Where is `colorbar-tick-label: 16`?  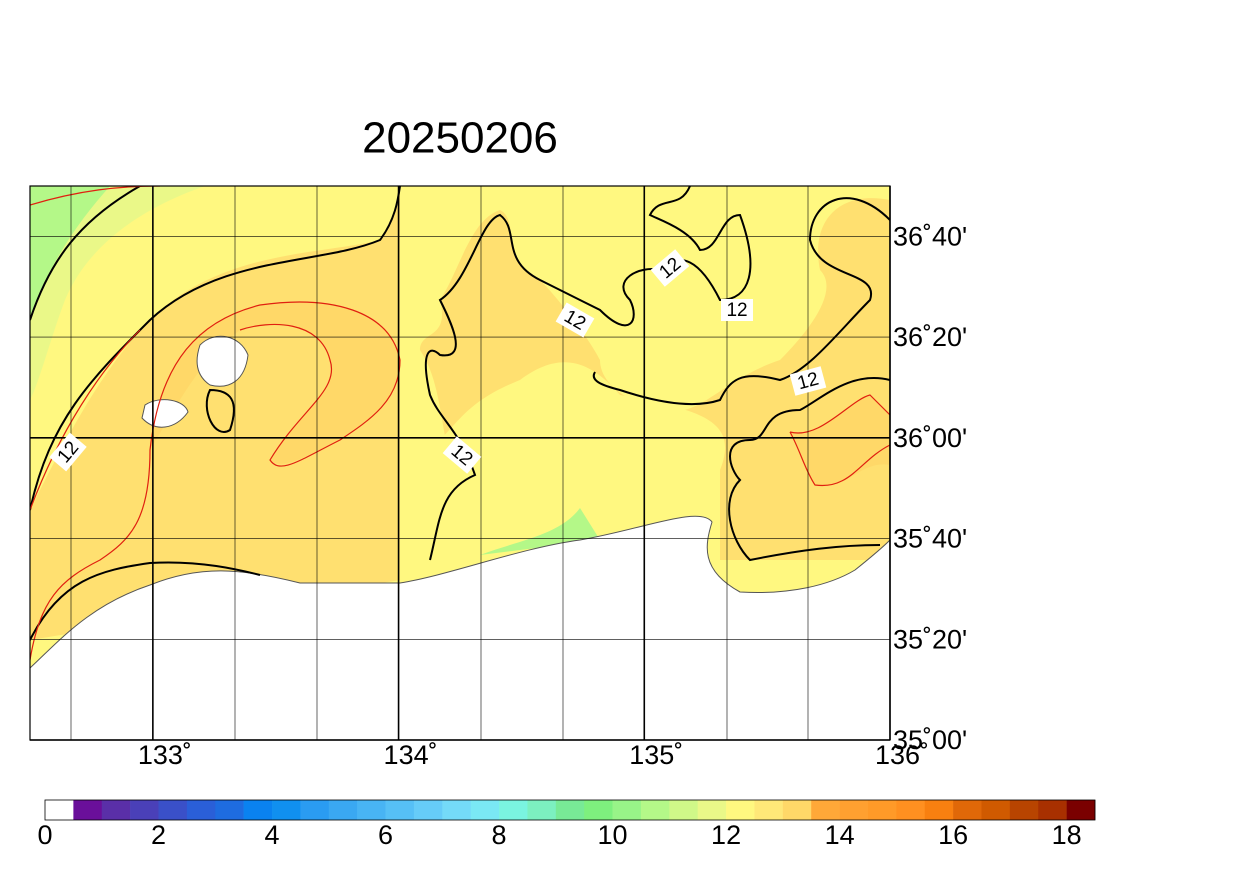
colorbar-tick-label: 16 is located at coordinates (953, 835).